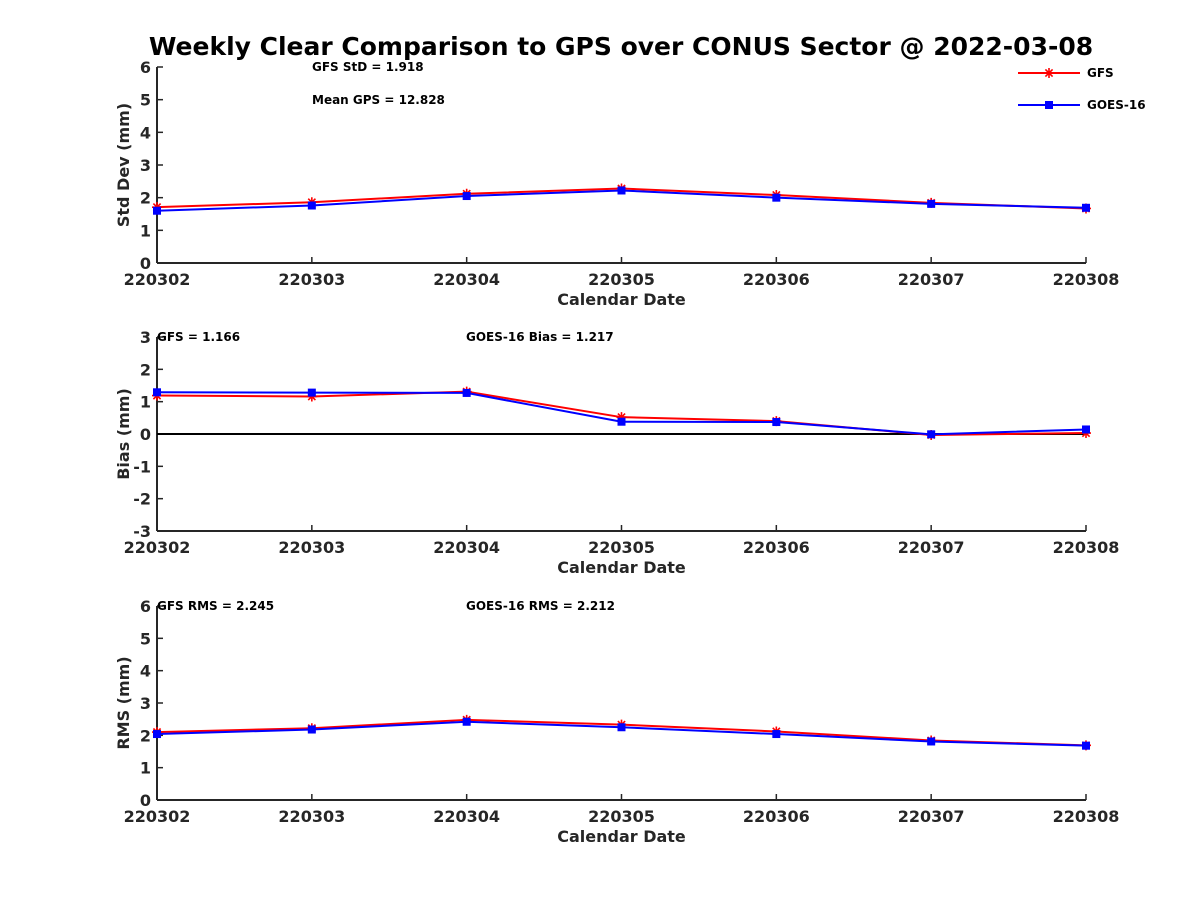 This screenshot has width=1200, height=900. What do you see at coordinates (123, 165) in the screenshot?
I see `y-axis-label: Std Dev (mm)` at bounding box center [123, 165].